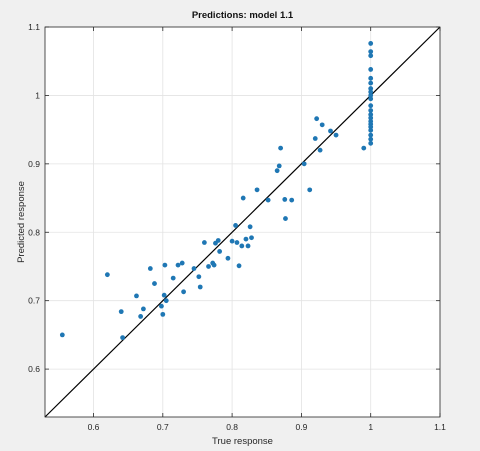  What do you see at coordinates (232, 427) in the screenshot?
I see `x-tick-label: 0.8` at bounding box center [232, 427].